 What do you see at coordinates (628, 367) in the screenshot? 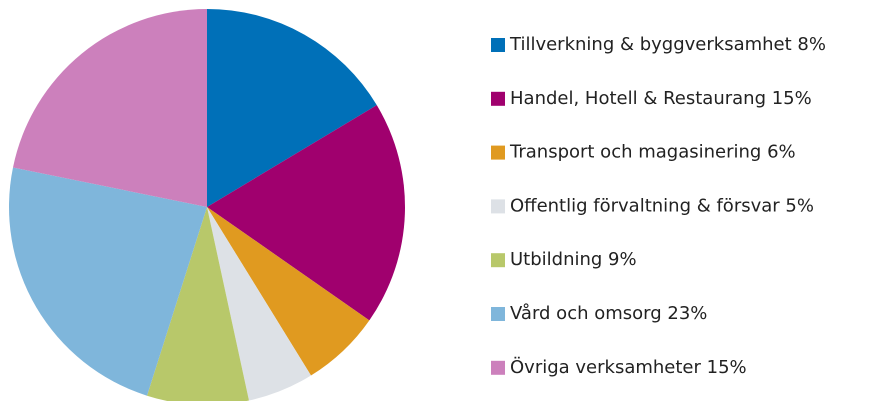
I see `legend-label: Övriga verksamheter 15%` at bounding box center [628, 367].